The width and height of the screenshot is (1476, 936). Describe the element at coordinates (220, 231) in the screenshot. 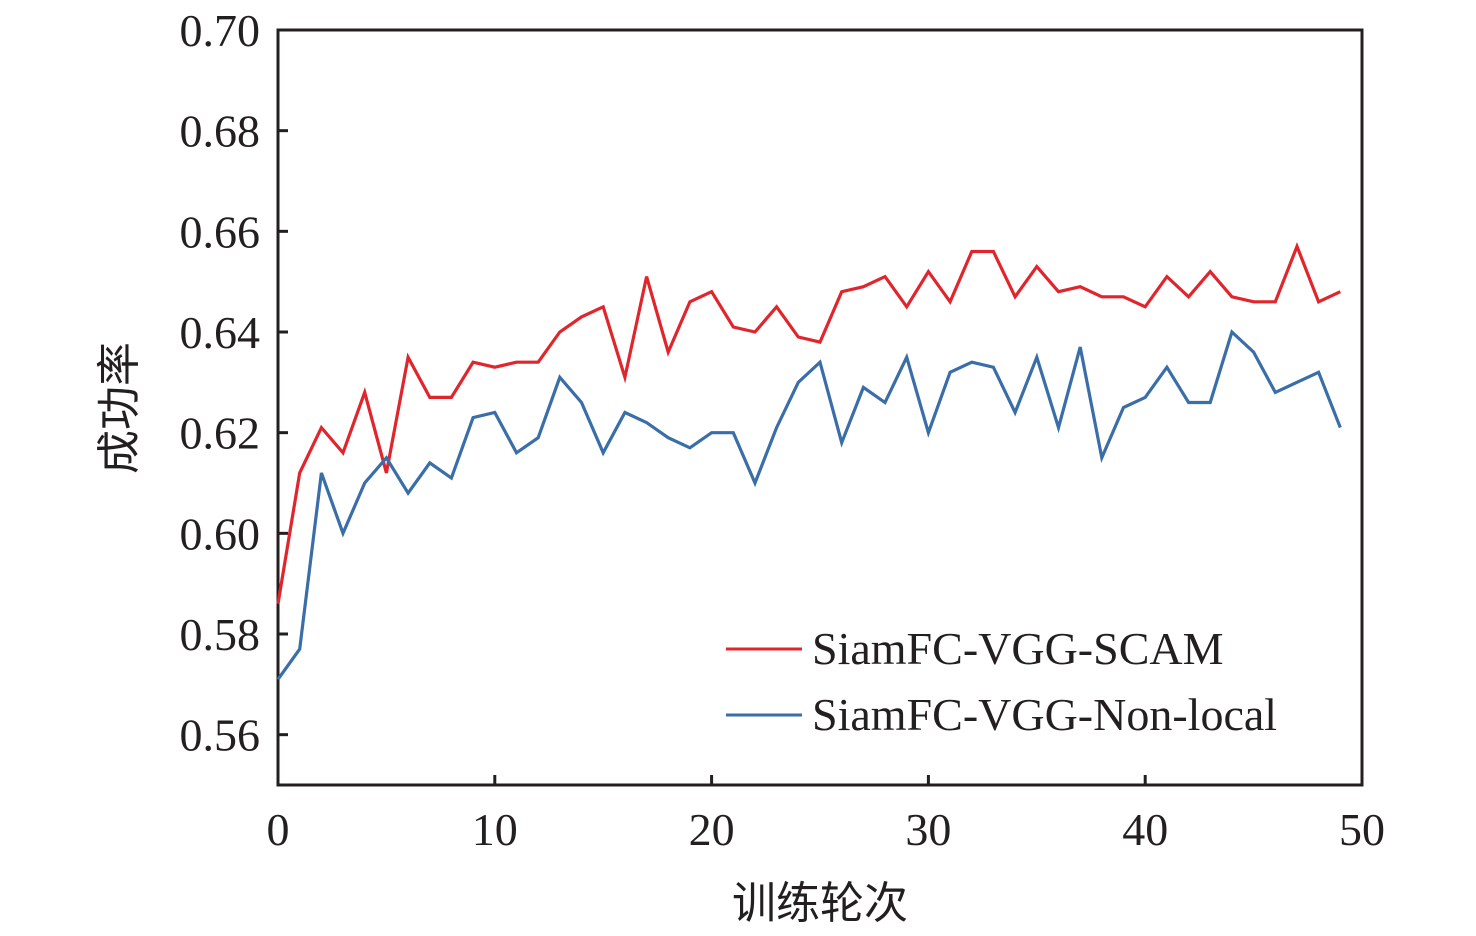

I see `y-tick-label: 0.66` at that location.